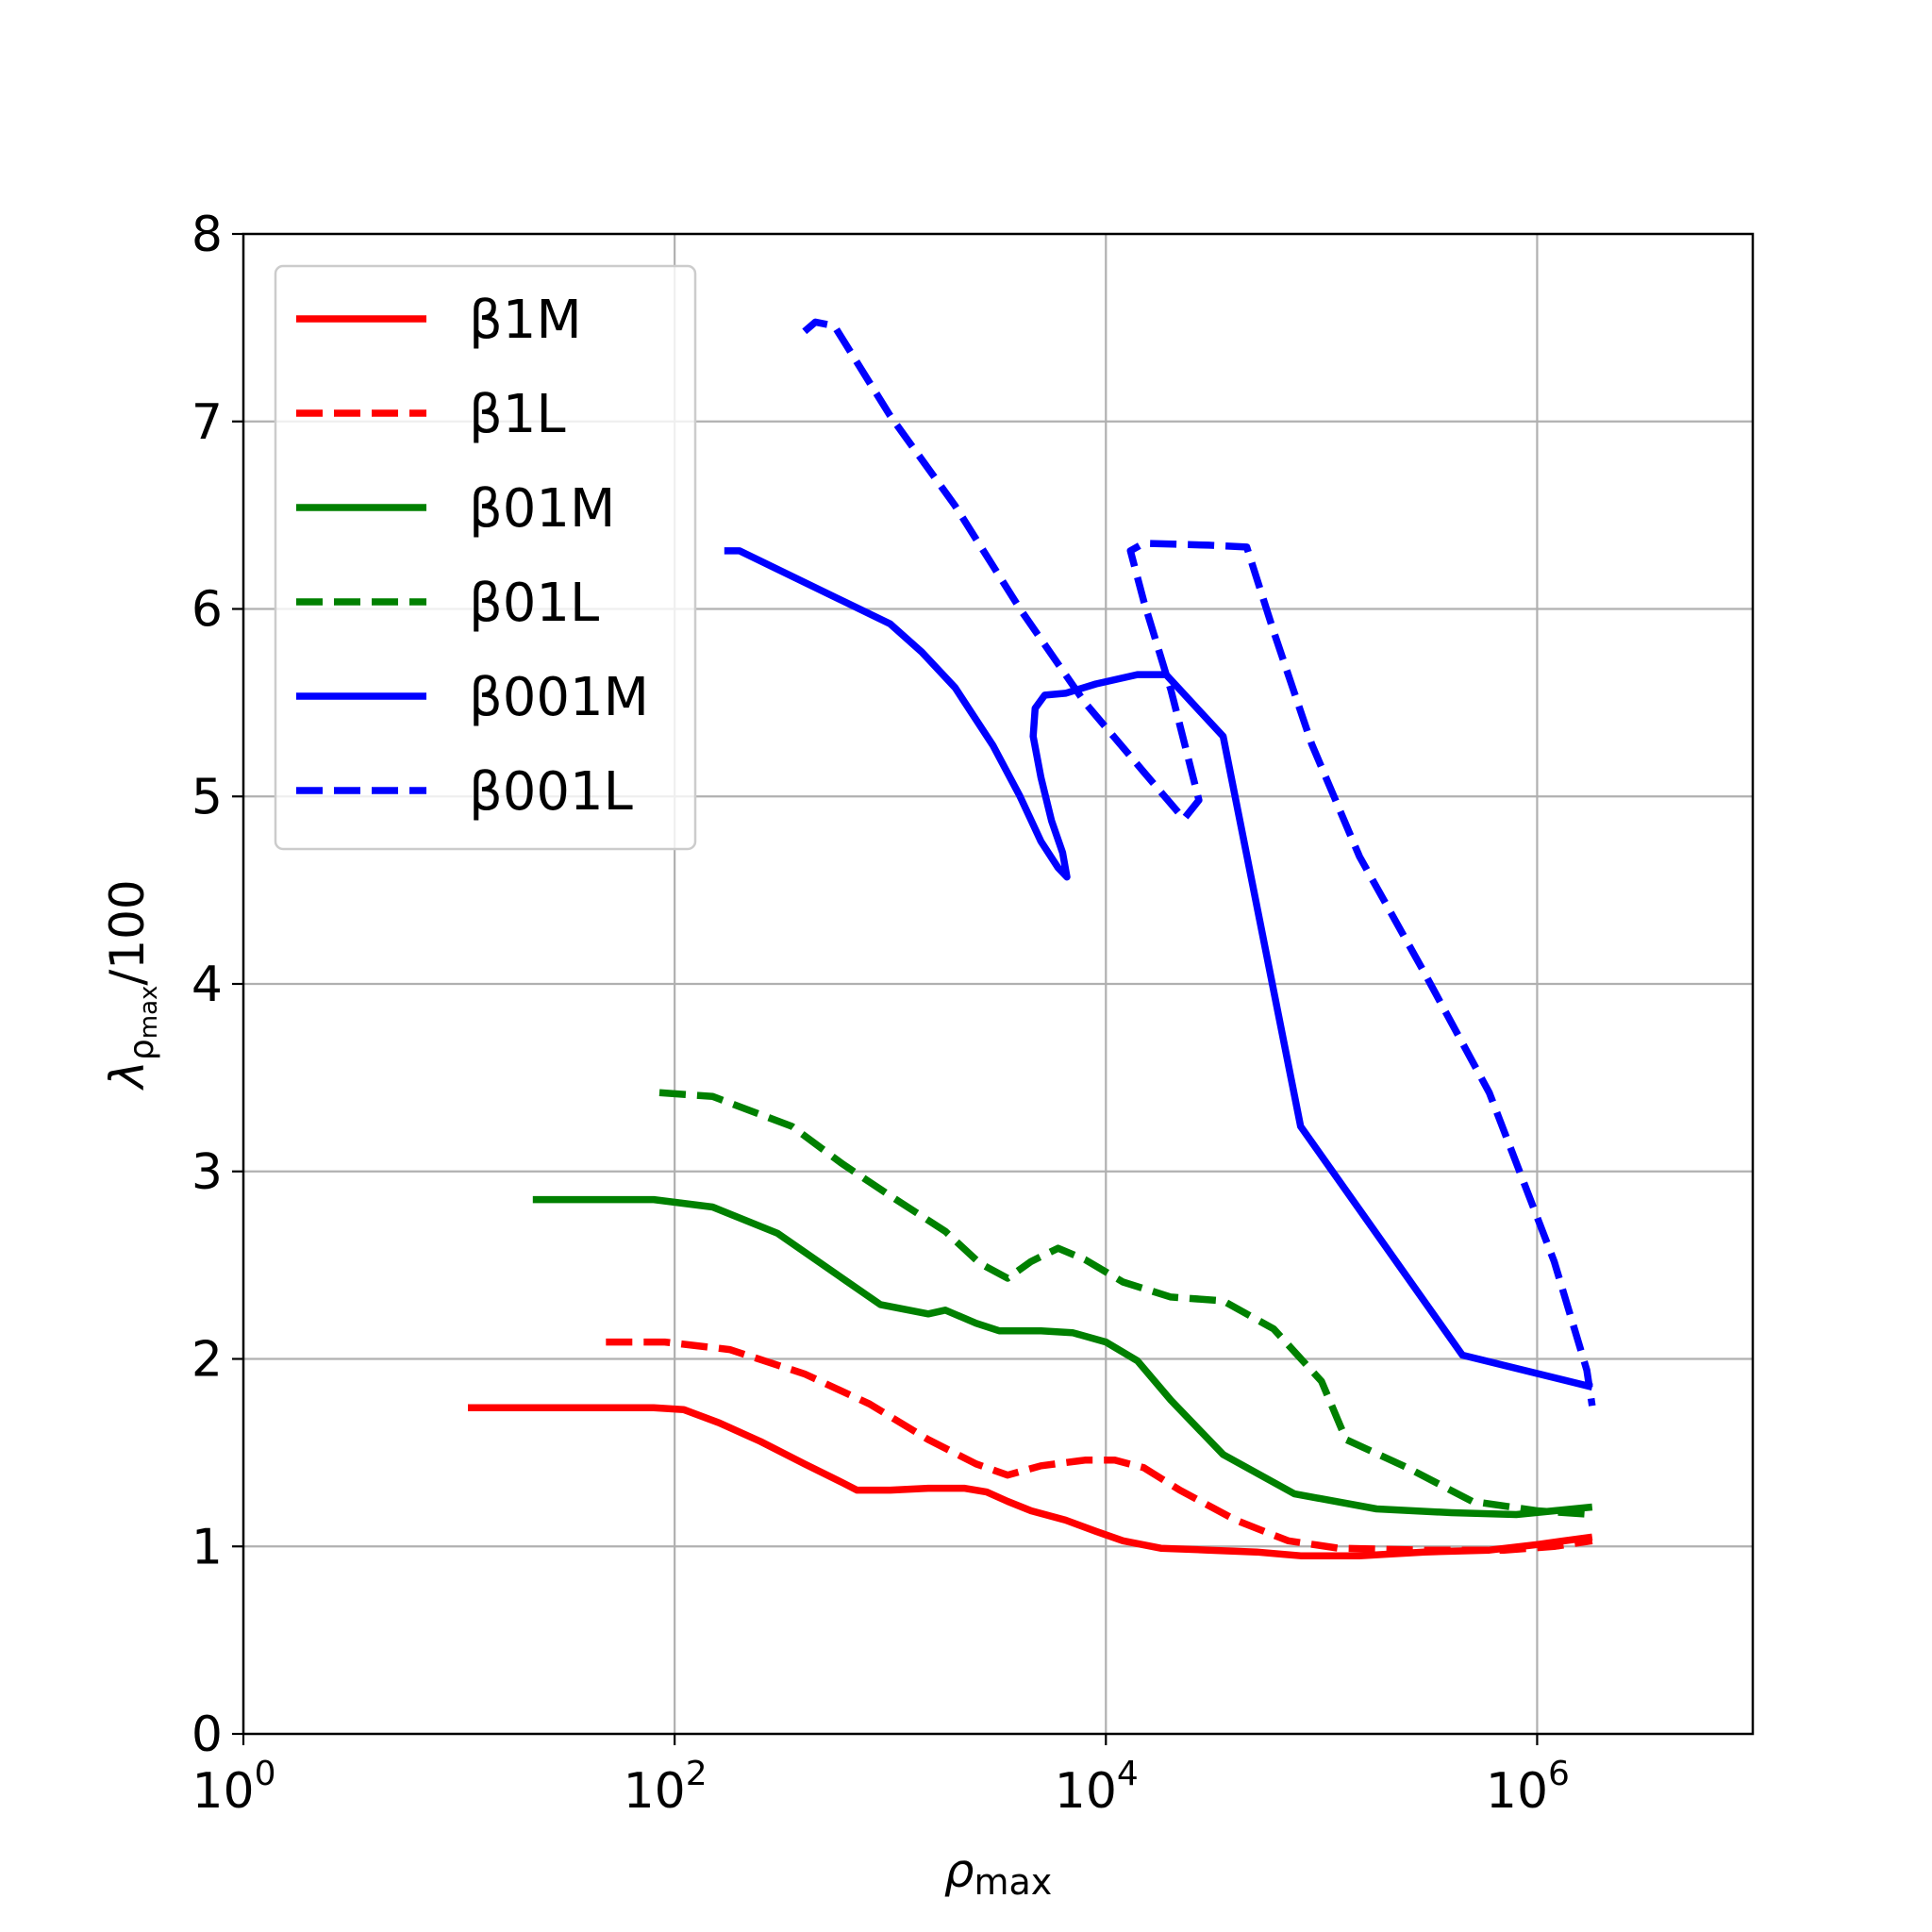 This screenshot has height=1932, width=1932. Describe the element at coordinates (1128, 1774) in the screenshot. I see `x-tick-label-exponent: 4` at that location.